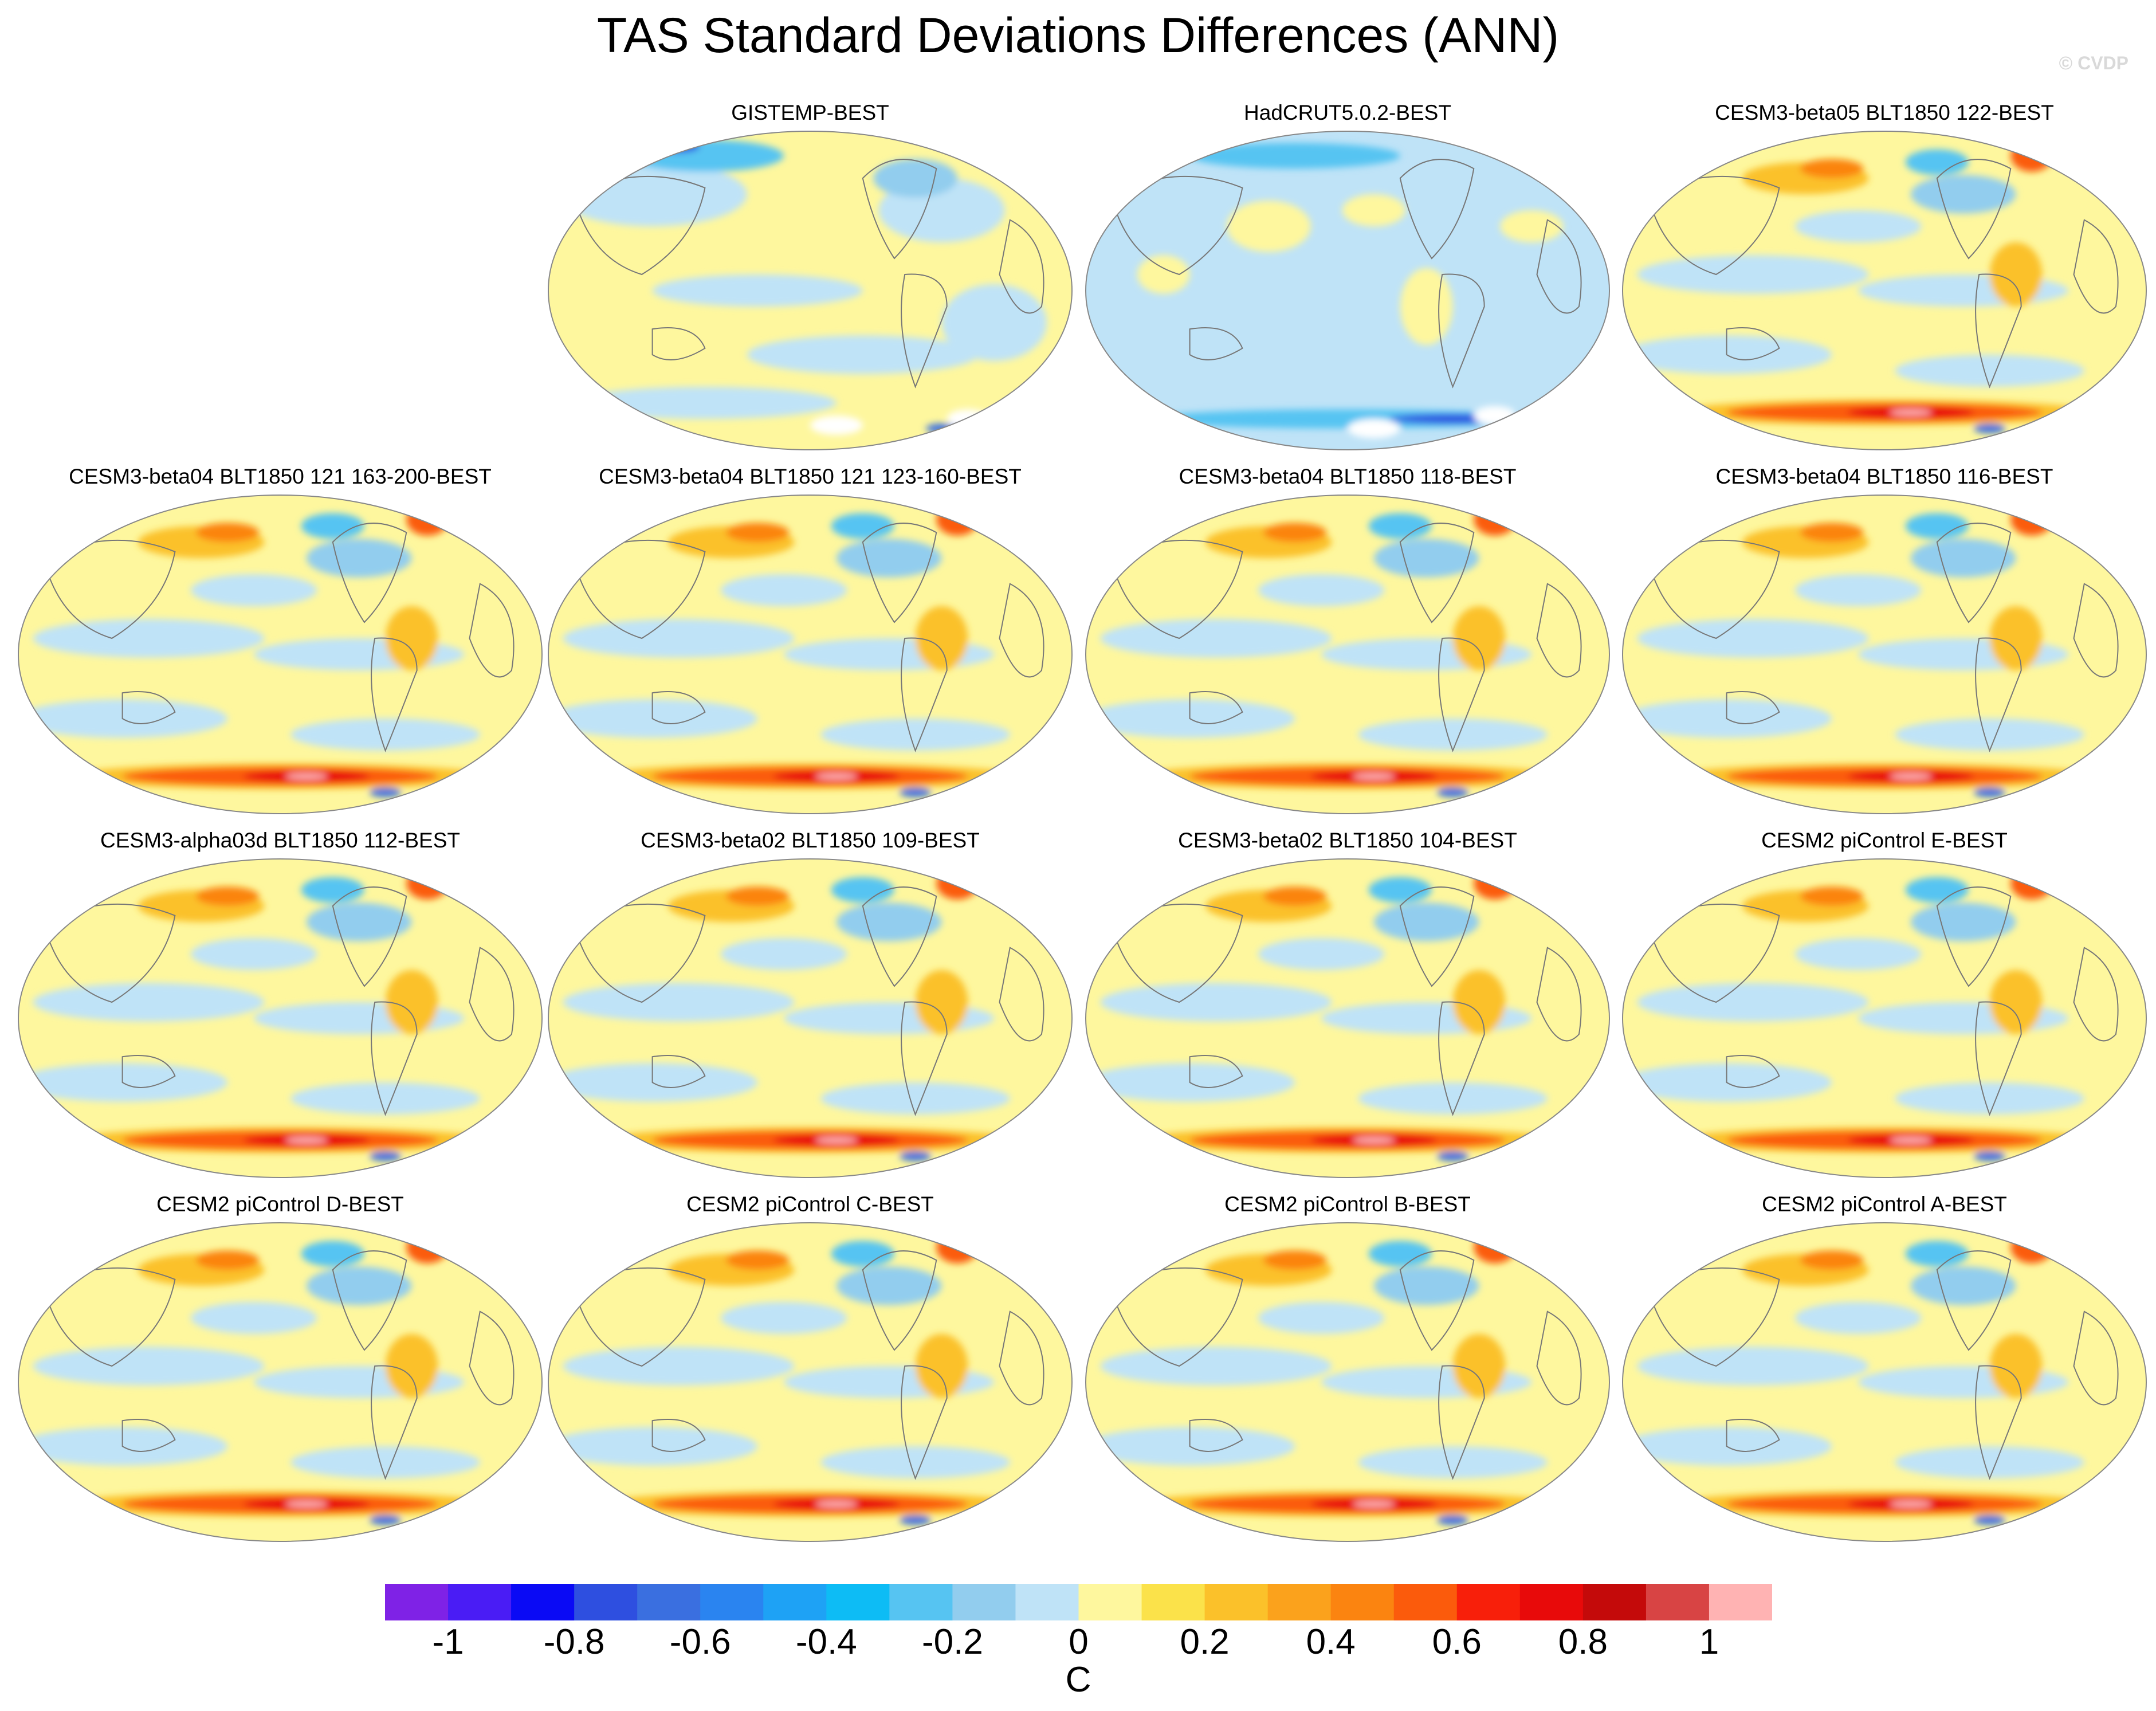 This screenshot has height=1711, width=2156. What do you see at coordinates (574, 1642) in the screenshot?
I see `colorbar-tick-label: -0.8` at bounding box center [574, 1642].